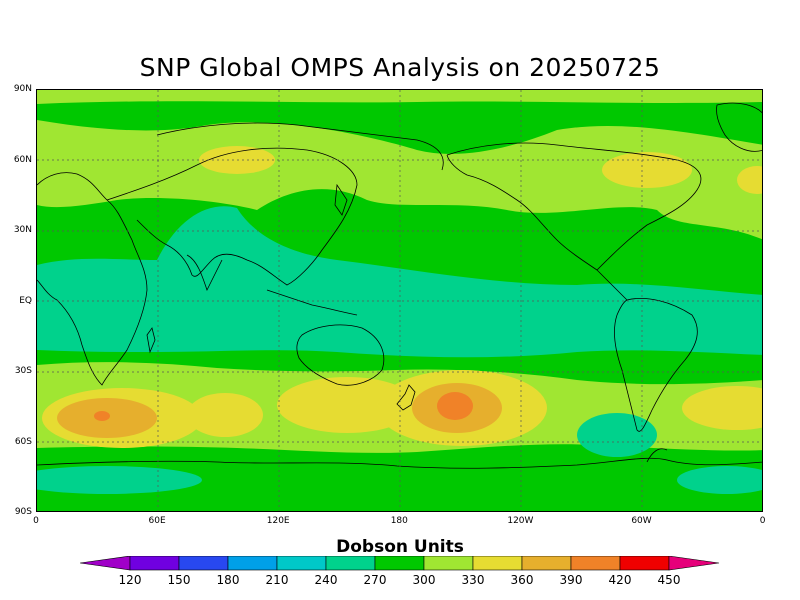 The height and width of the screenshot is (600, 800). I want to click on colorbar-label-120: 120, so click(130, 580).